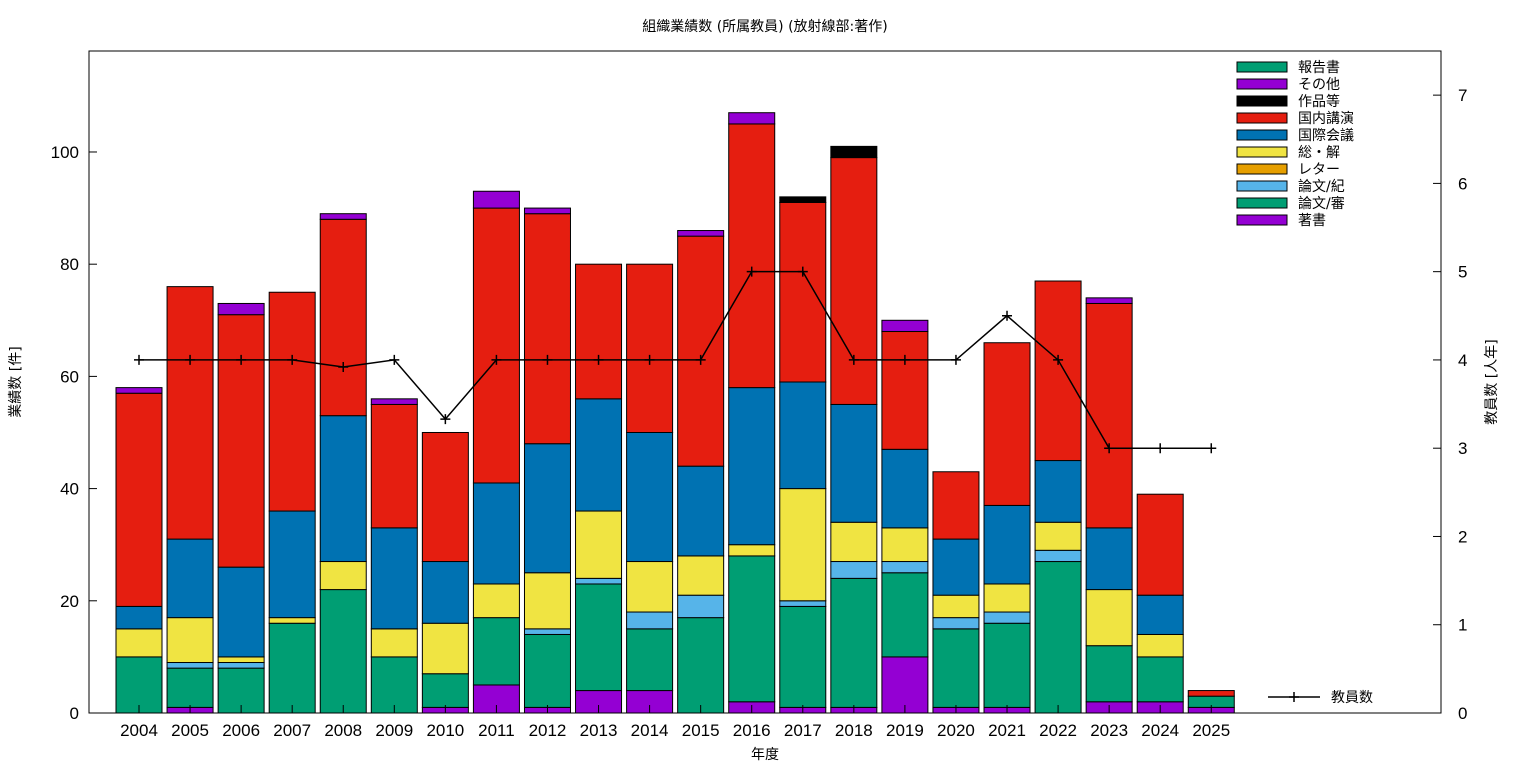  Describe the element at coordinates (74, 713) in the screenshot. I see `y-tick-label: 0` at that location.